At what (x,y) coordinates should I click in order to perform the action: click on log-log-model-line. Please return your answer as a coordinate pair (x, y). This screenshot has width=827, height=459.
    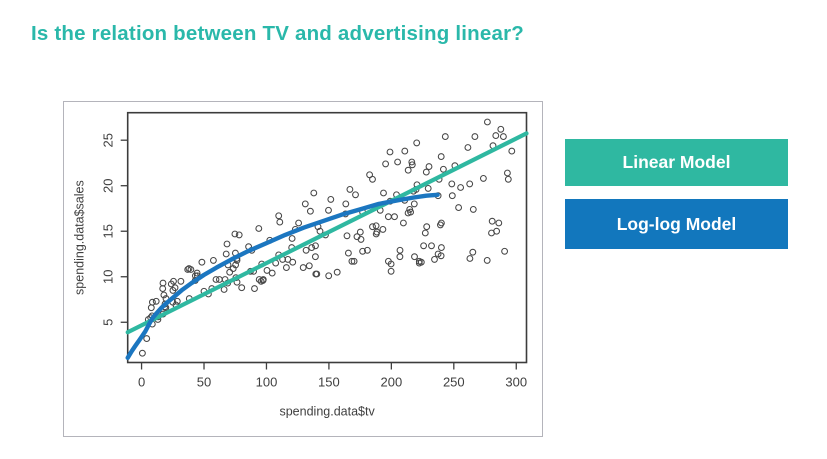
    Looking at the image, I should click on (282, 276).